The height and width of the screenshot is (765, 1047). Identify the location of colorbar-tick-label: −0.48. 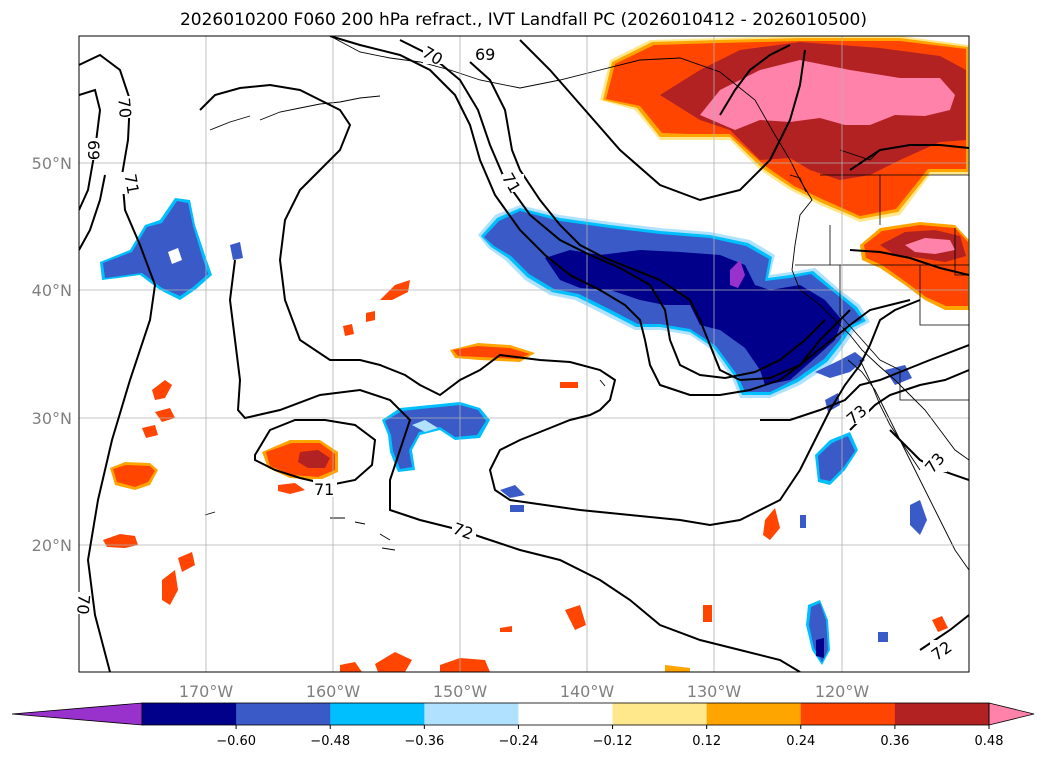
(330, 741).